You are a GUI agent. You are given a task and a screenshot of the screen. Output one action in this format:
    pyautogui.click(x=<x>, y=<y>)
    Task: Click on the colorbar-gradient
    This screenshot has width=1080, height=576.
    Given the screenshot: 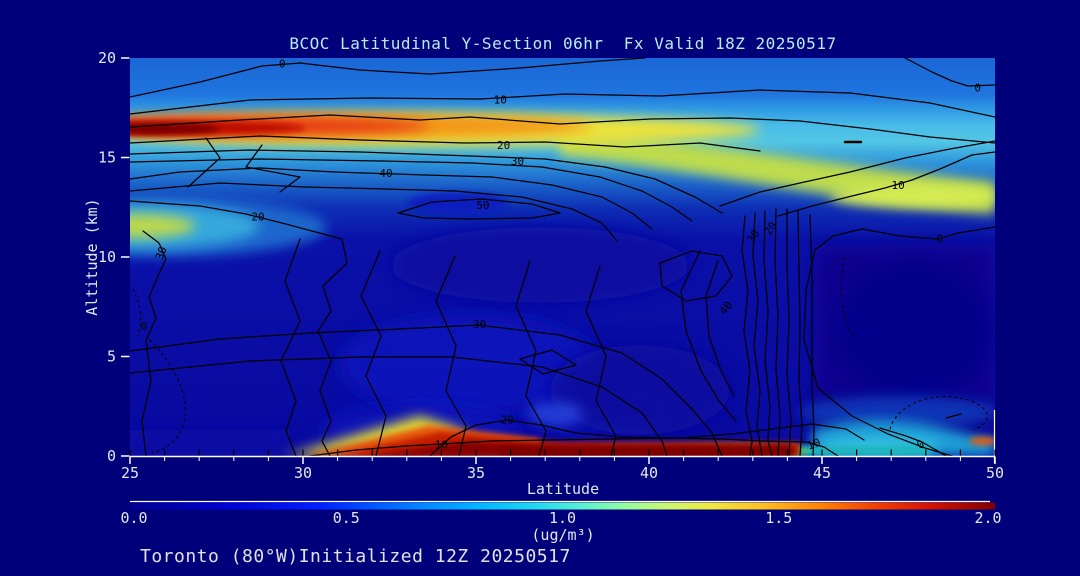 What is the action you would take?
    pyautogui.click(x=562, y=506)
    